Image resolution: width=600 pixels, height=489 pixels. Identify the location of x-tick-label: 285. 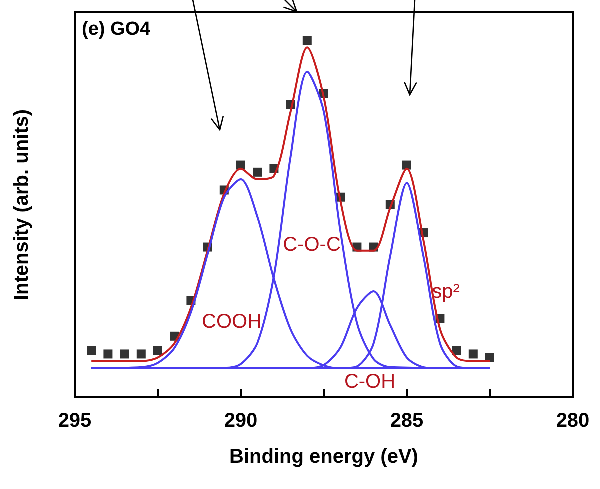
(407, 421).